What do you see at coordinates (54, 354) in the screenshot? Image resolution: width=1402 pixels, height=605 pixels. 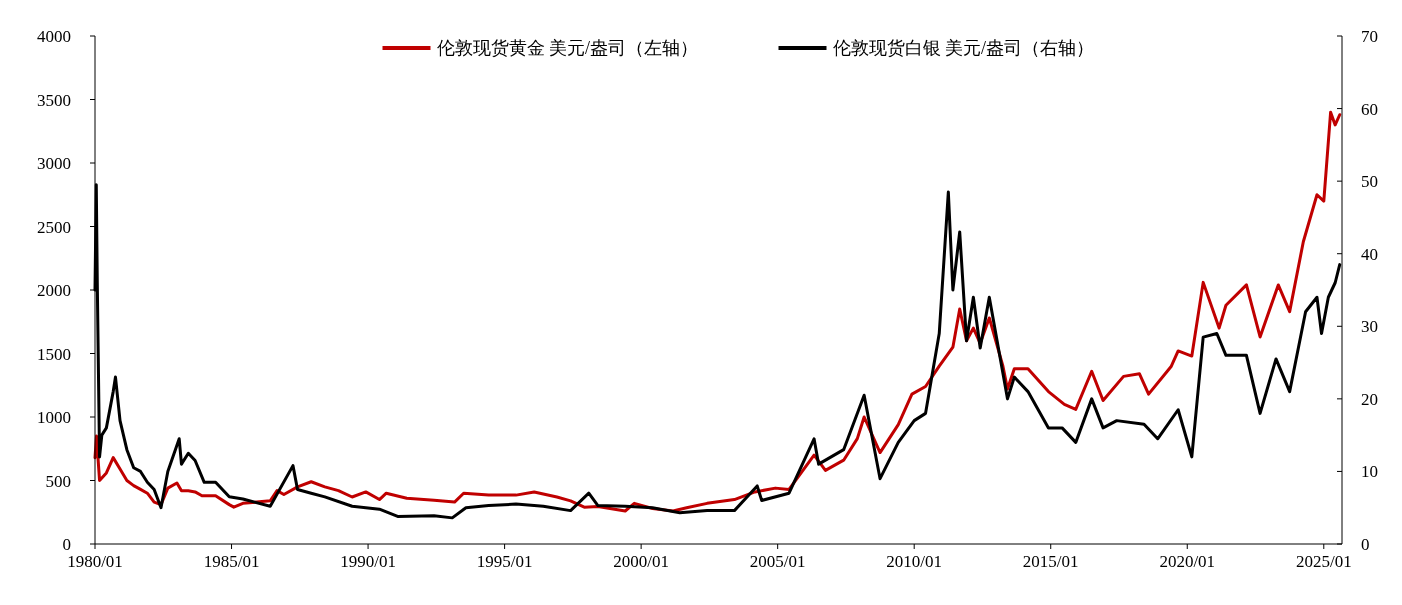 I see `y-tick-label: 1500` at bounding box center [54, 354].